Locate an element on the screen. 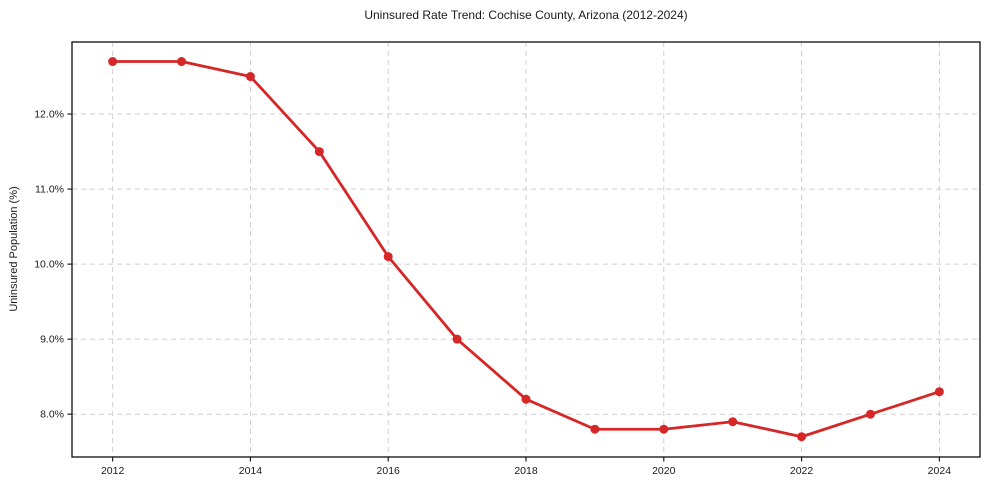 The width and height of the screenshot is (989, 490). data-point-2015 is located at coordinates (319, 152).